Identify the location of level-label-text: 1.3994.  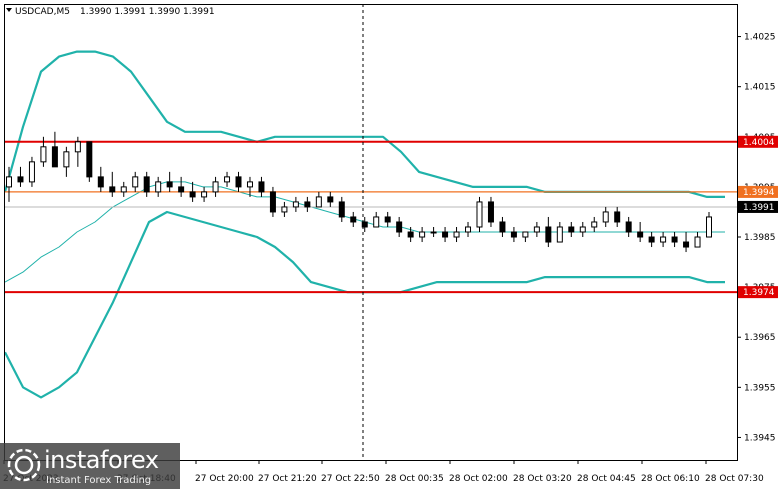
(759, 193).